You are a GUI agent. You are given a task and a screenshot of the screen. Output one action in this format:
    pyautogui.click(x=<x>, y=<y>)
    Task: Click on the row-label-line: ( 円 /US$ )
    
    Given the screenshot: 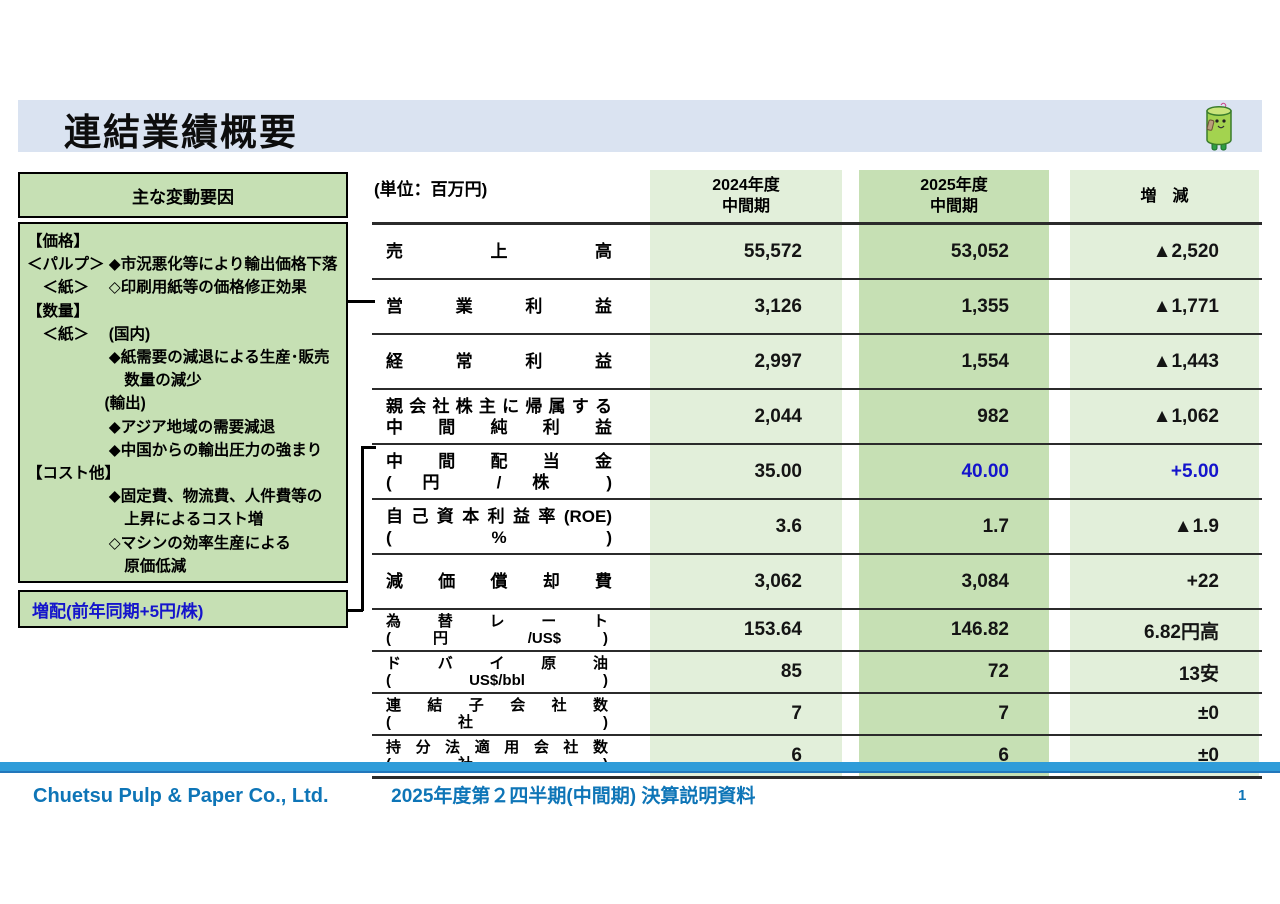 What is the action you would take?
    pyautogui.click(x=497, y=638)
    